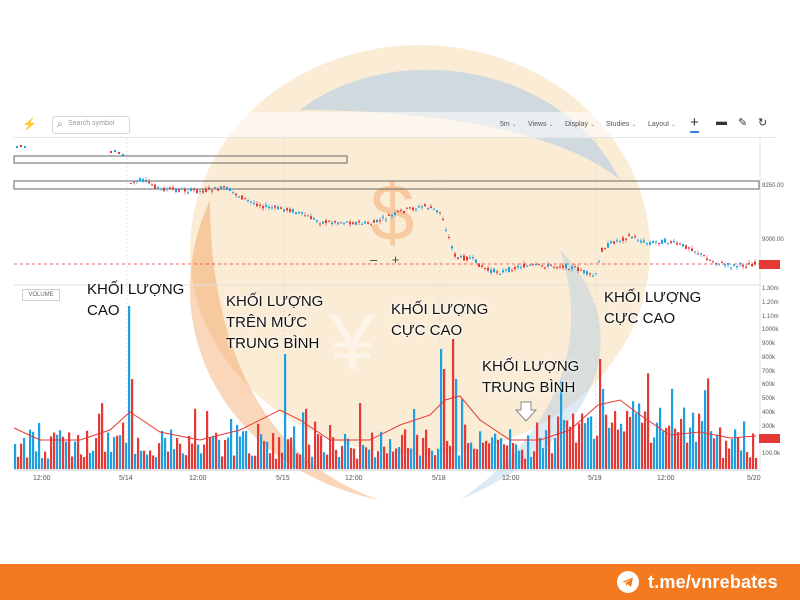 The image size is (800, 600). I want to click on crosshair-icon: +, so click(694, 123).